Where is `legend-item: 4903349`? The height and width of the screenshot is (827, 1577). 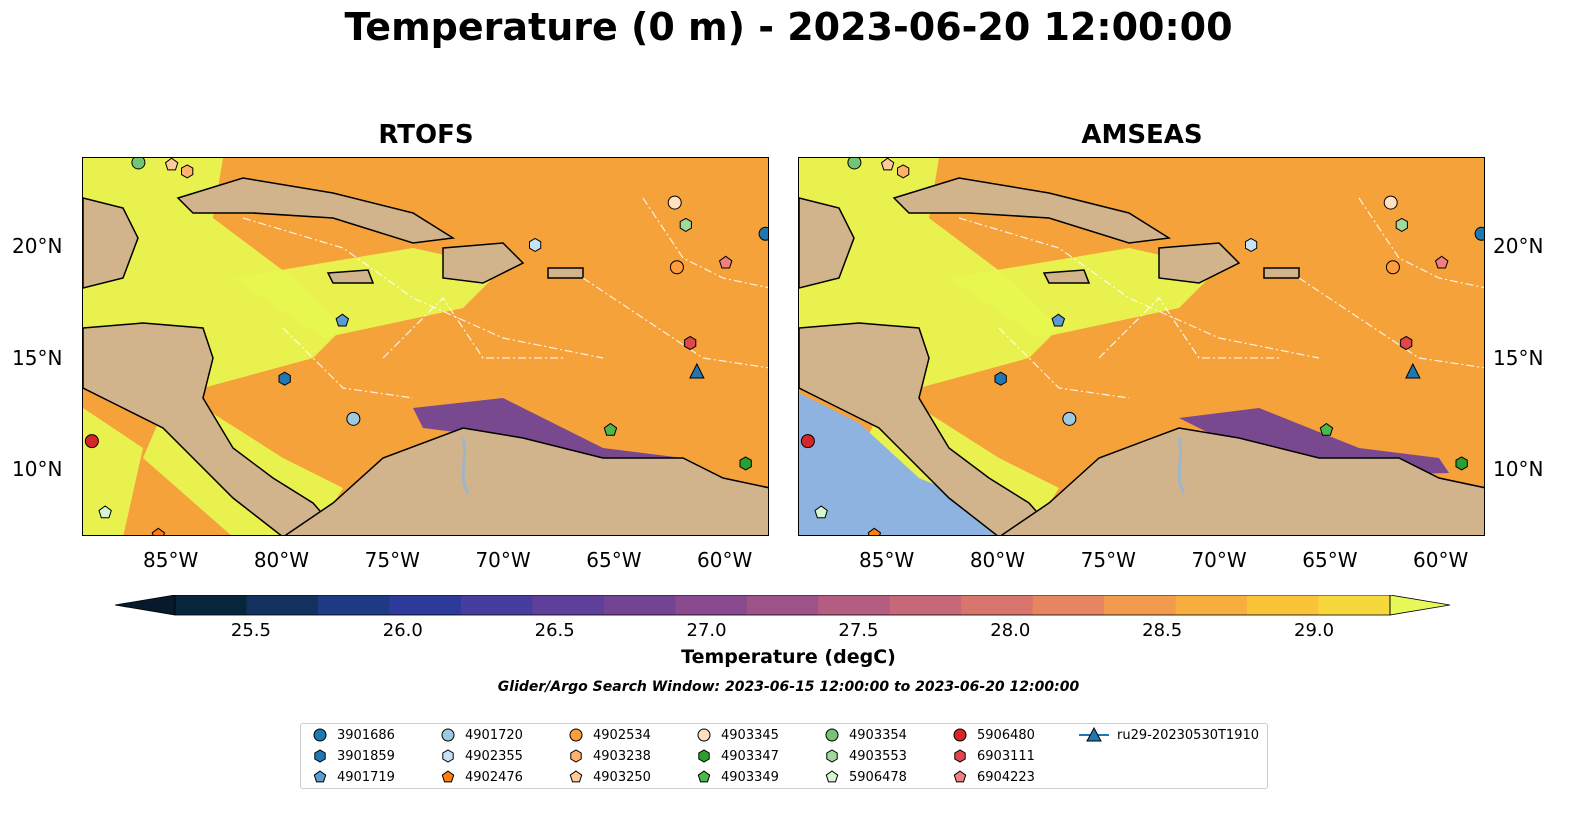 legend-item: 4903349 is located at coordinates (737, 777).